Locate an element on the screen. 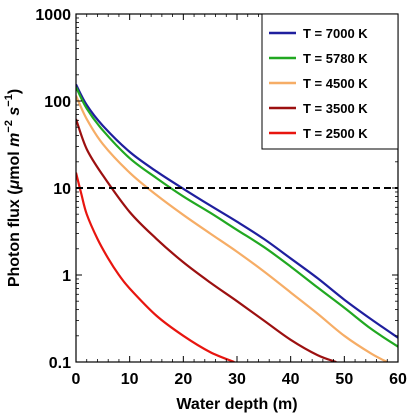  x-tick-label: 30 is located at coordinates (237, 379).